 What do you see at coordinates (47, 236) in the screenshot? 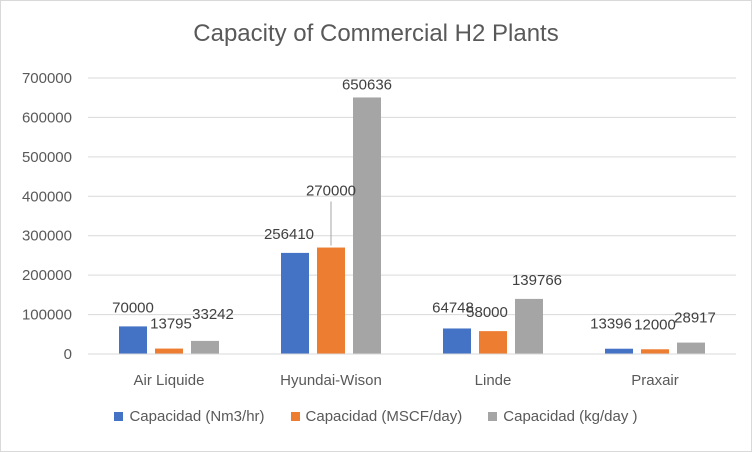
I see `y-tick-label: 300000` at bounding box center [47, 236].